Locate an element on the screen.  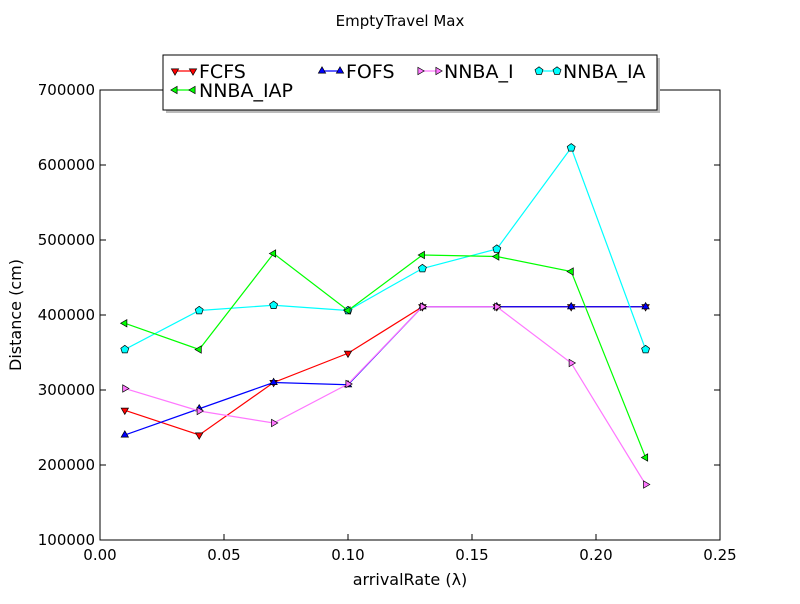
x-tick-label: 0.10 is located at coordinates (347, 555).